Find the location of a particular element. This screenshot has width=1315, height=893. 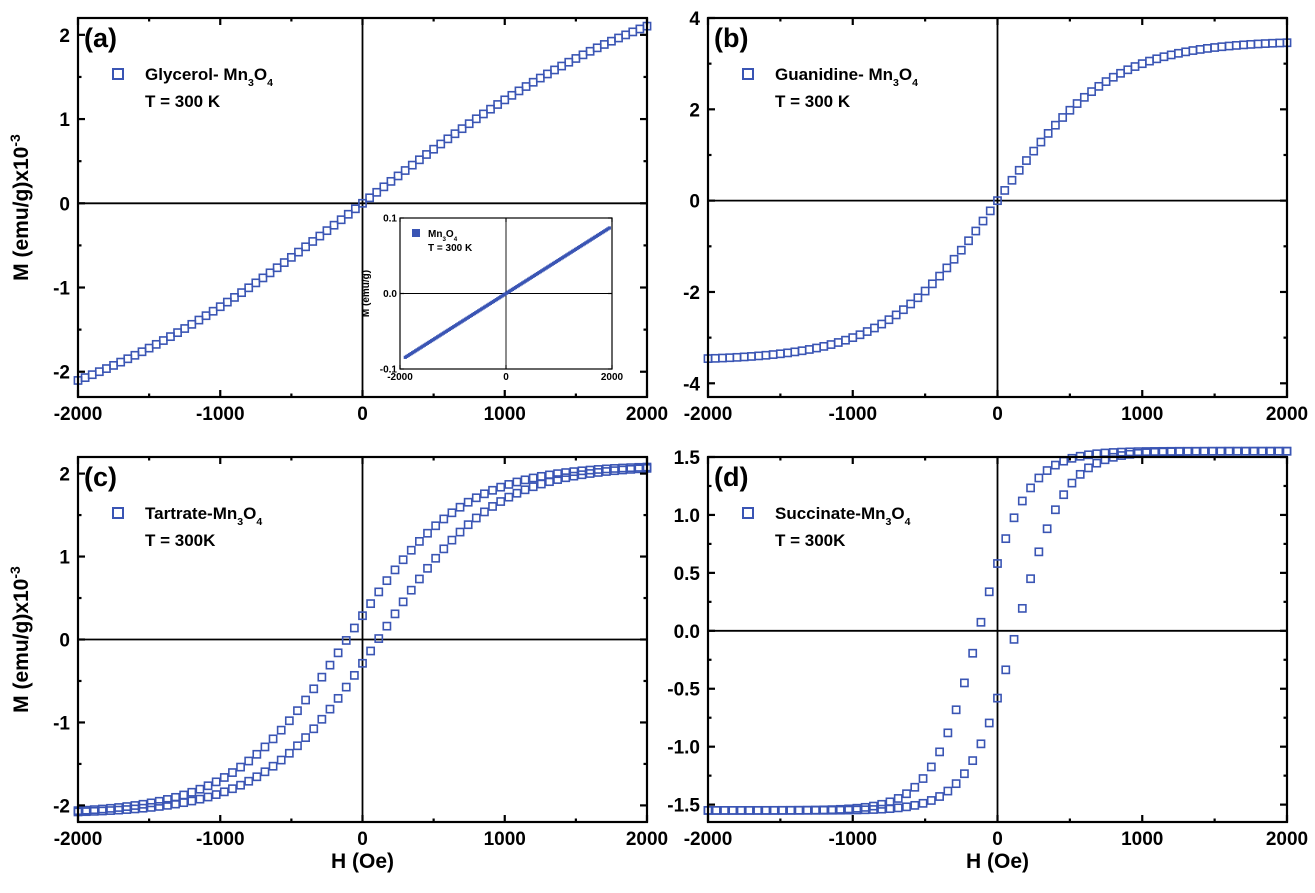

legend-name: Tartrate-Mn is located at coordinates (191, 513).